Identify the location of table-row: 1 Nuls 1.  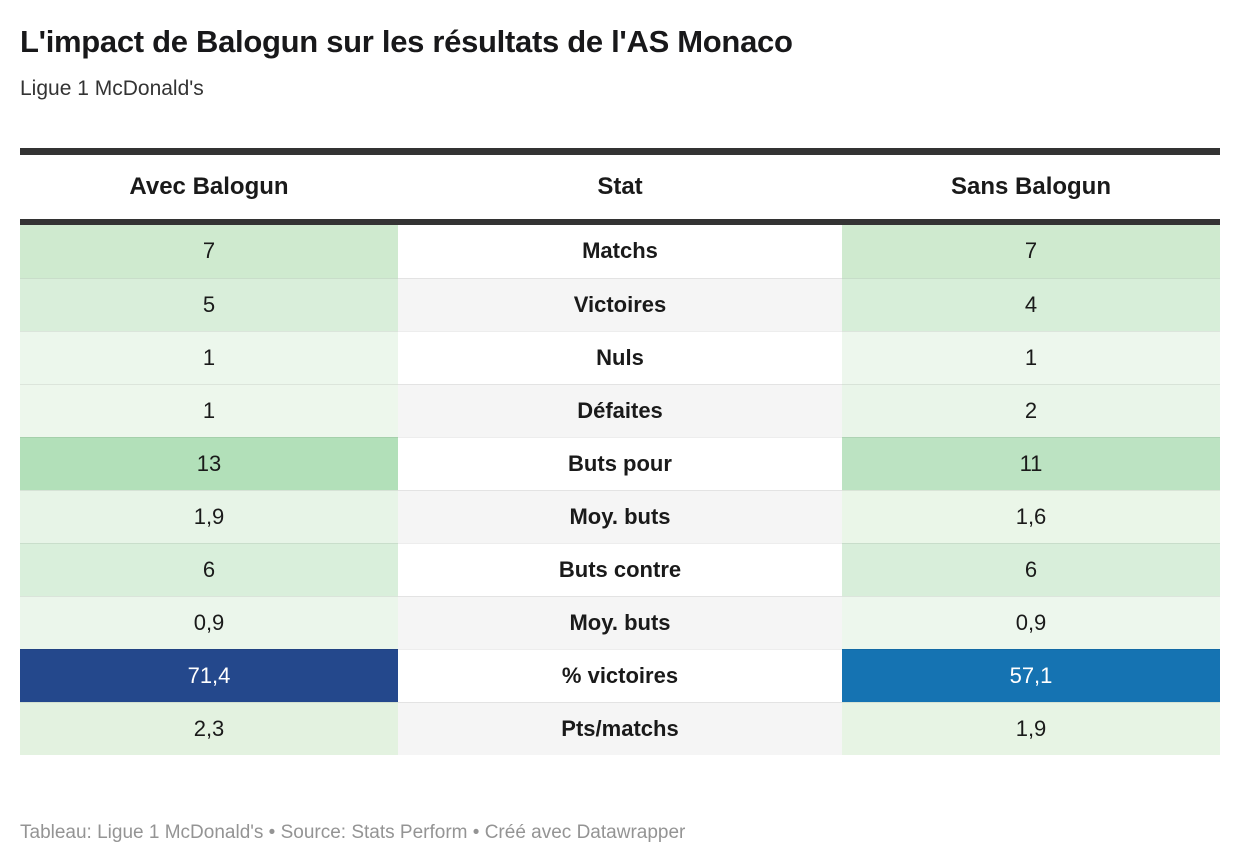
(620, 357).